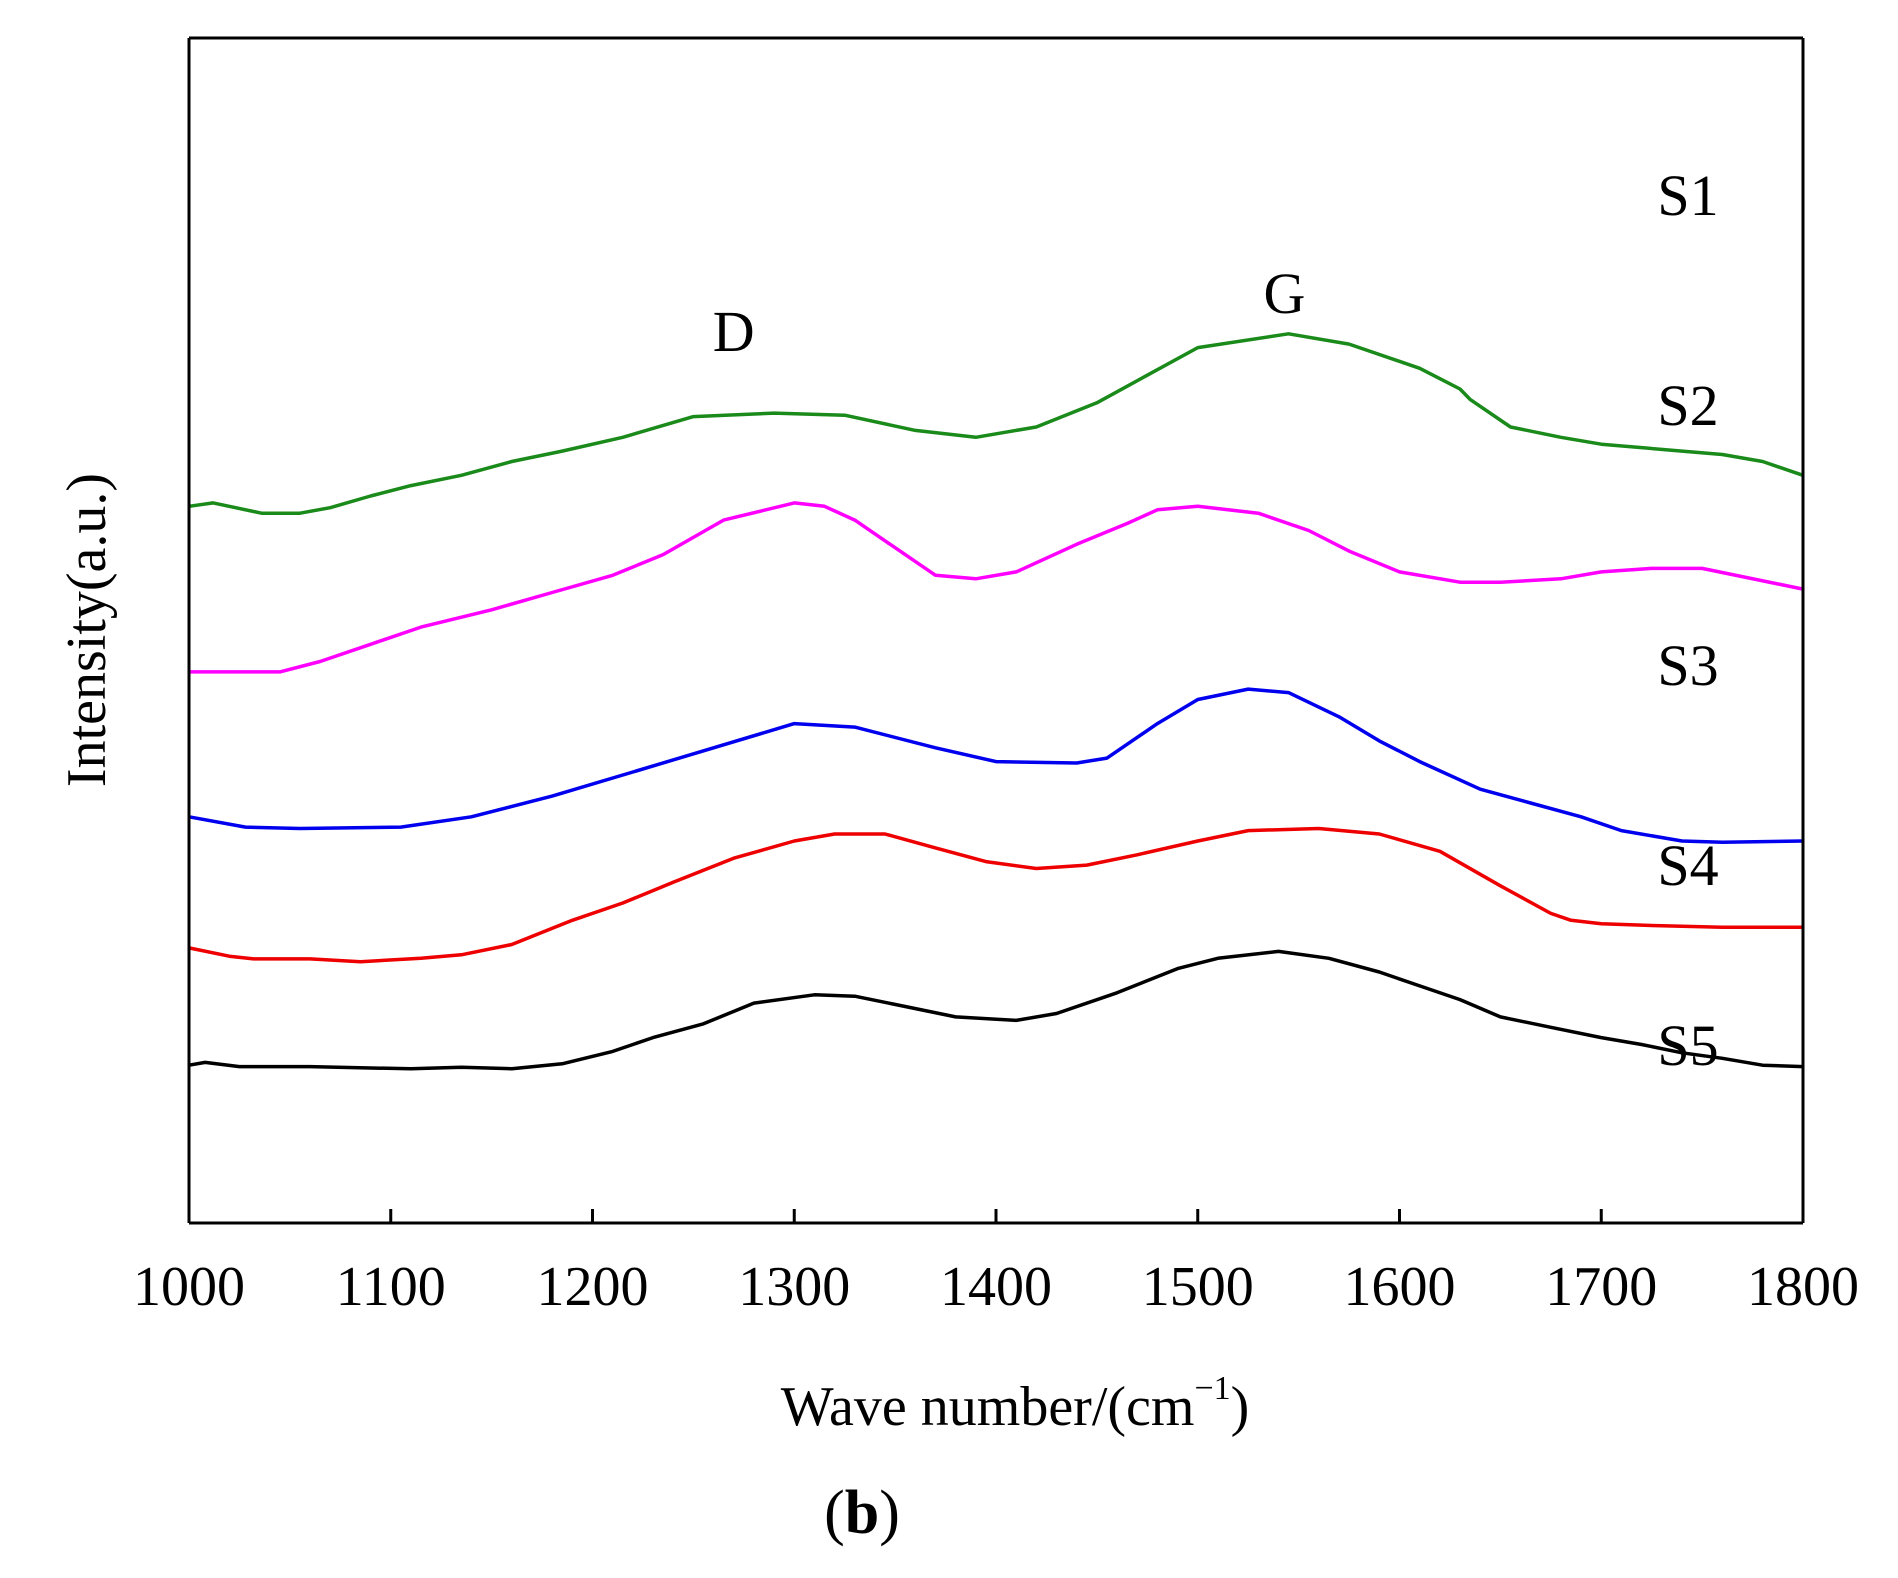 The width and height of the screenshot is (1898, 1578). Describe the element at coordinates (862, 1513) in the screenshot. I see `panel-label: (b)` at that location.